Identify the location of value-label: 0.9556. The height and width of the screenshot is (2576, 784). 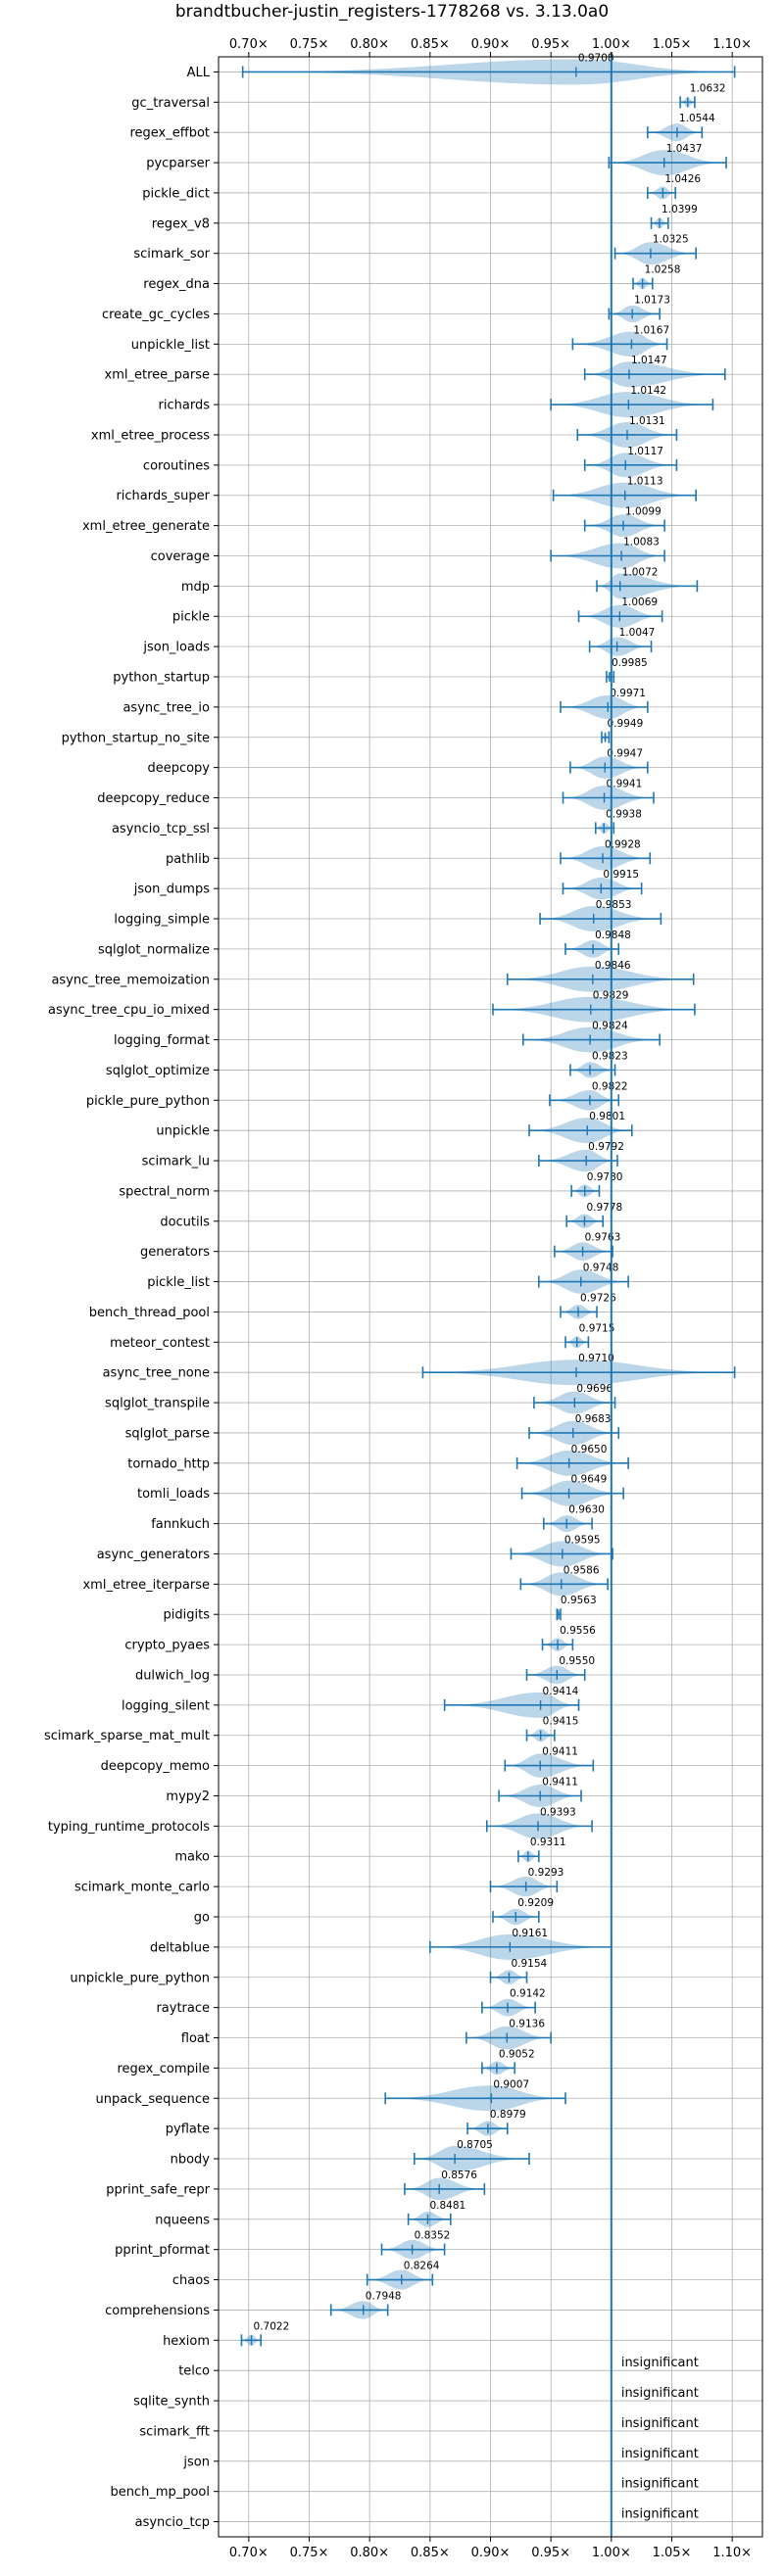
(578, 1631).